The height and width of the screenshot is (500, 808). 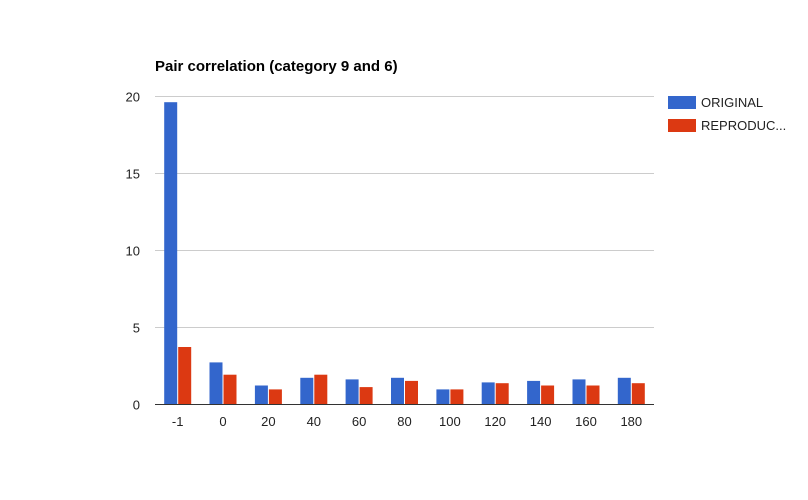 What do you see at coordinates (136, 405) in the screenshot?
I see `y-tick-label: 0` at bounding box center [136, 405].